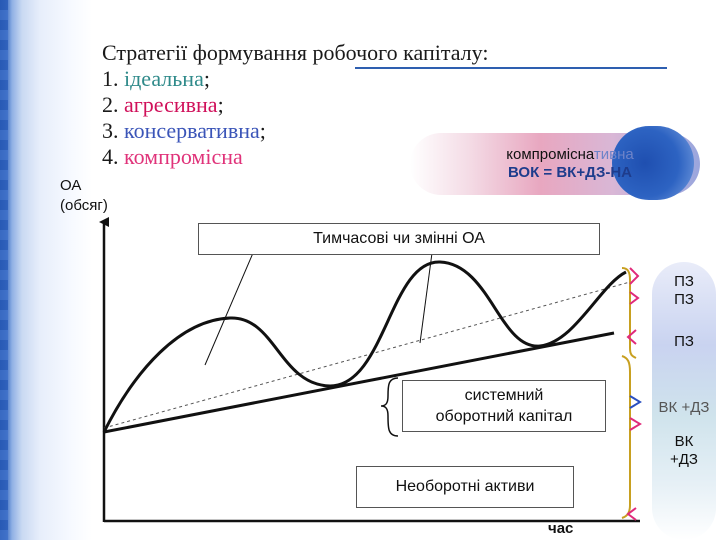 The height and width of the screenshot is (540, 720). Describe the element at coordinates (206, 78) in the screenshot. I see `strategy-end-1: ;` at that location.